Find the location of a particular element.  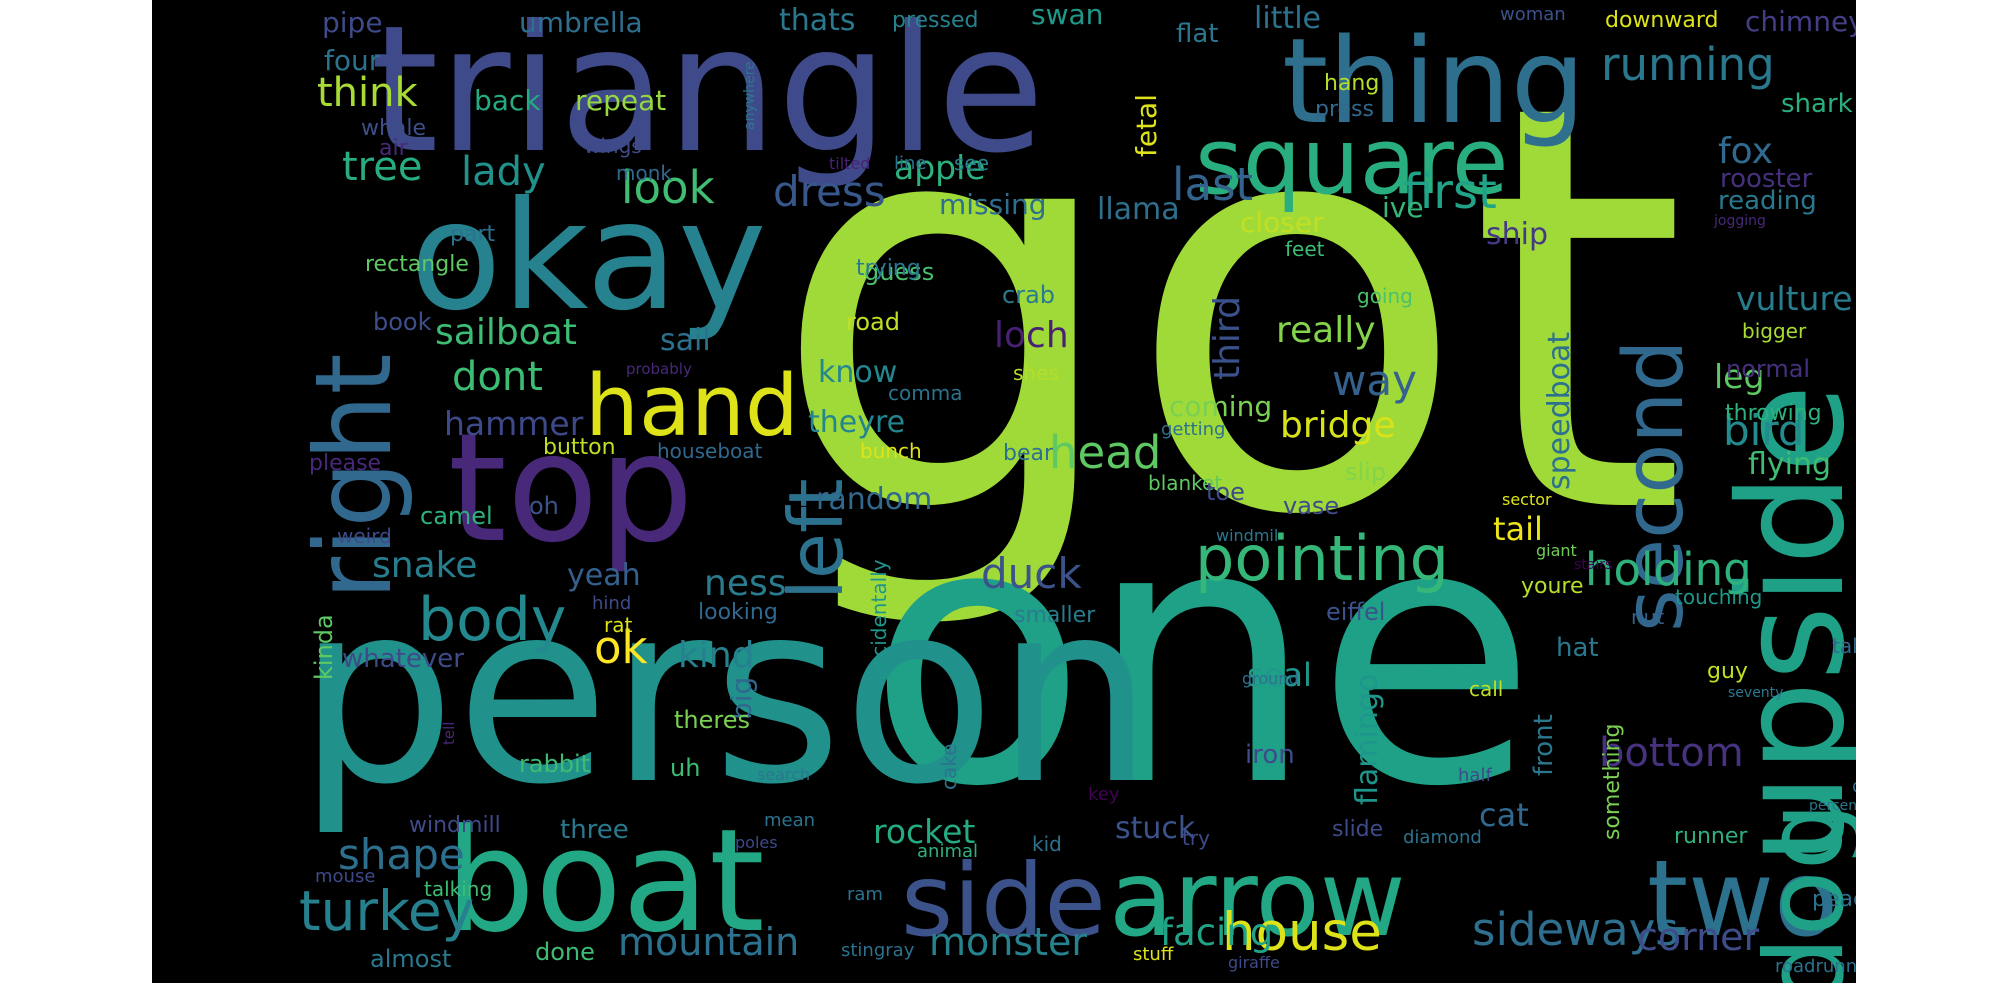

word-air: air is located at coordinates (394, 148).